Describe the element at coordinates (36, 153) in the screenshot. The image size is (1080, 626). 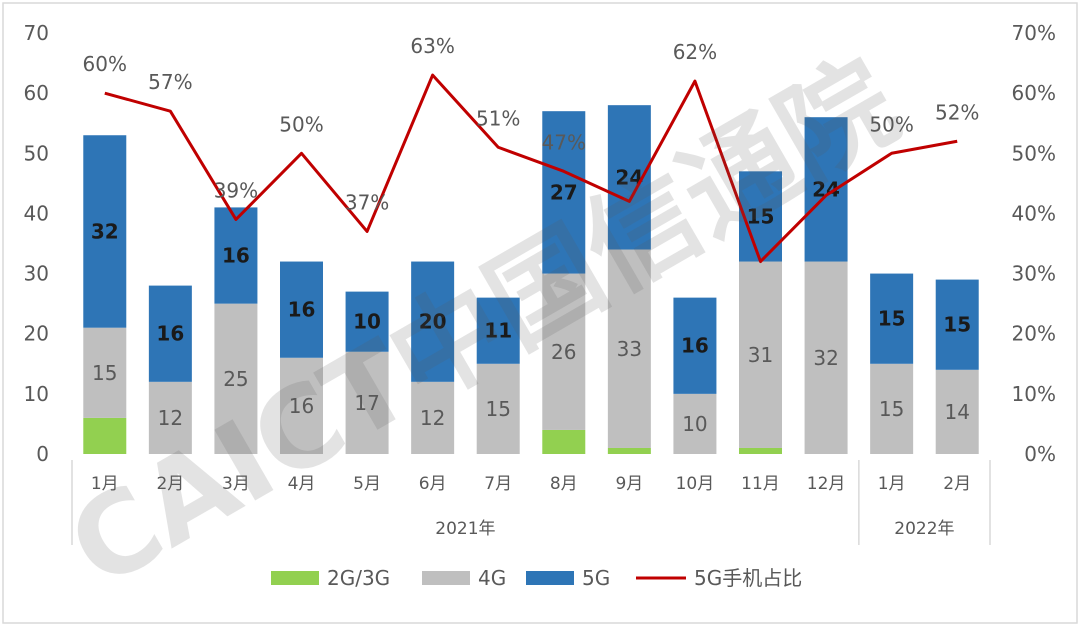
I see `y-left-tick-label: 50` at that location.